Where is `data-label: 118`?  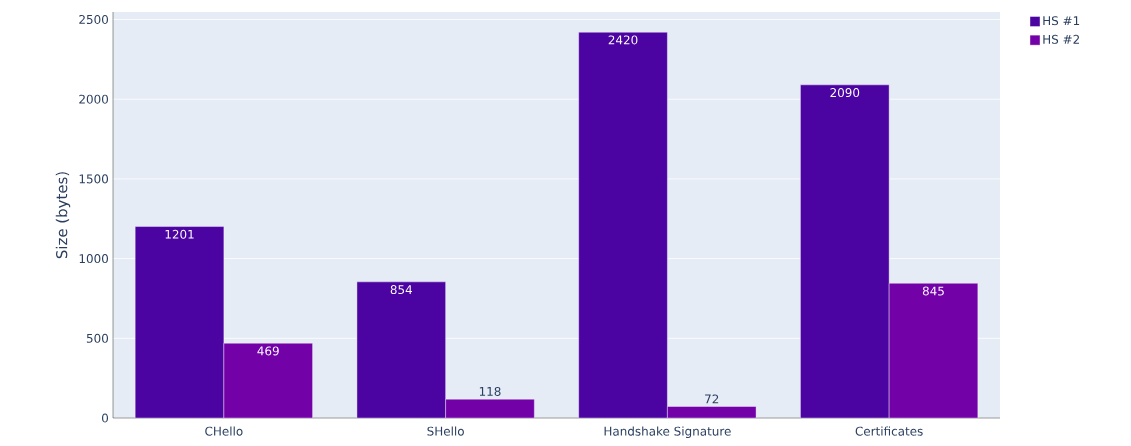 data-label: 118 is located at coordinates (490, 391).